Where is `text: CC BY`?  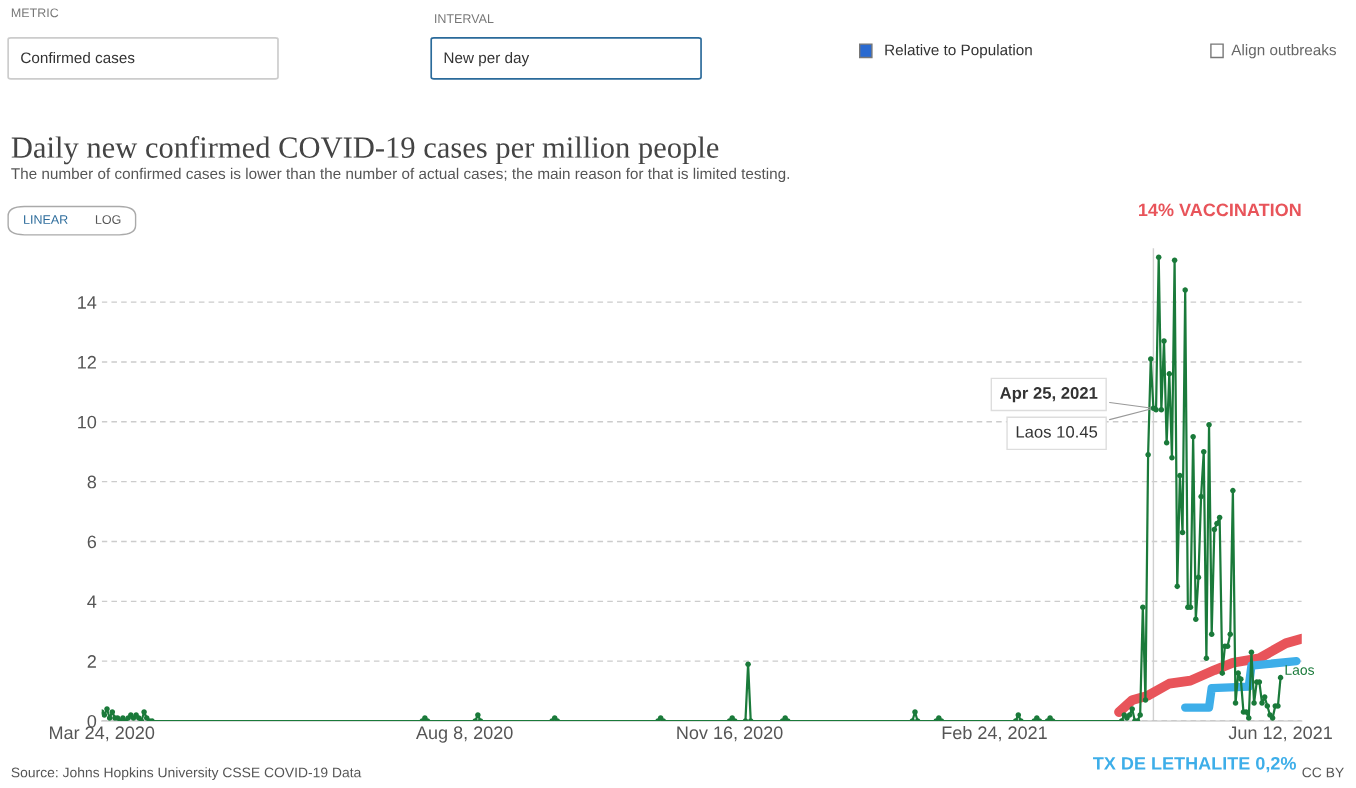 text: CC BY is located at coordinates (1323, 772).